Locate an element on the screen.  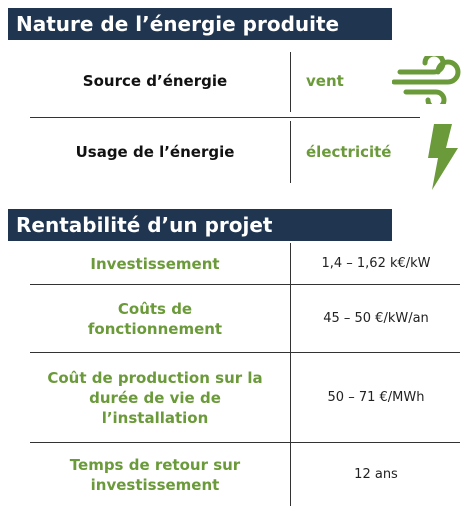
row-label: Source d’énergie is located at coordinates (155, 81).